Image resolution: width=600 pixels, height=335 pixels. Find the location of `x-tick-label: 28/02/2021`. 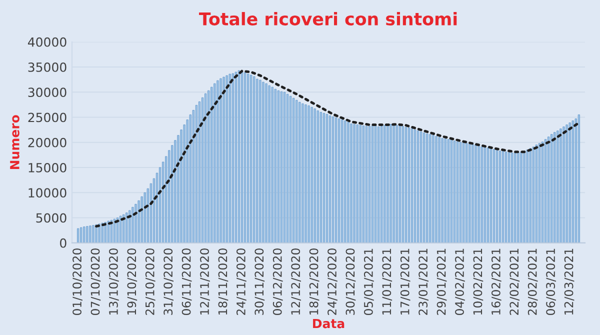

x-tick-label: 28/02/2021 is located at coordinates (533, 281).